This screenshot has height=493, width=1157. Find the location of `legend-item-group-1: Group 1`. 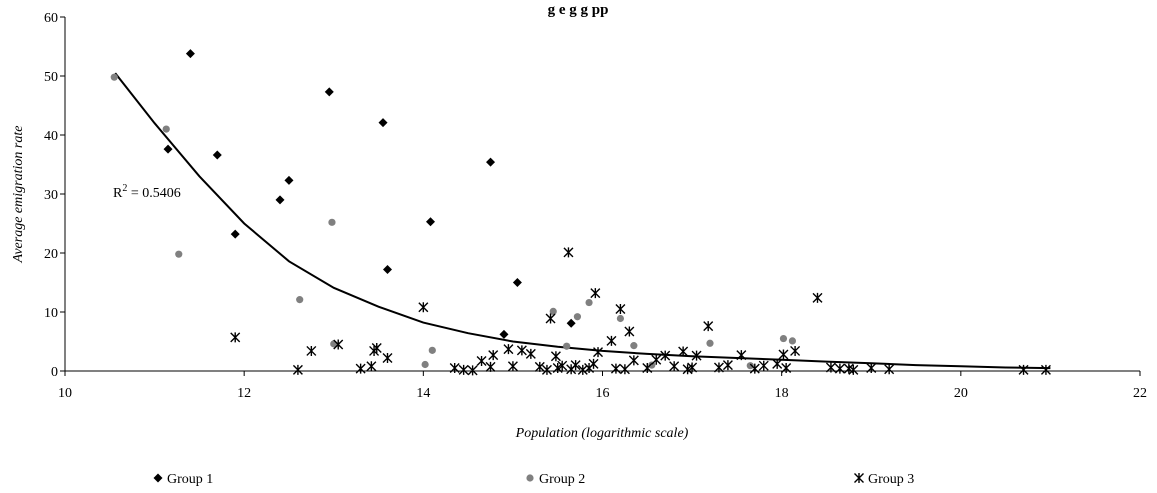

legend-item-group-1: Group 1 is located at coordinates (183, 479).